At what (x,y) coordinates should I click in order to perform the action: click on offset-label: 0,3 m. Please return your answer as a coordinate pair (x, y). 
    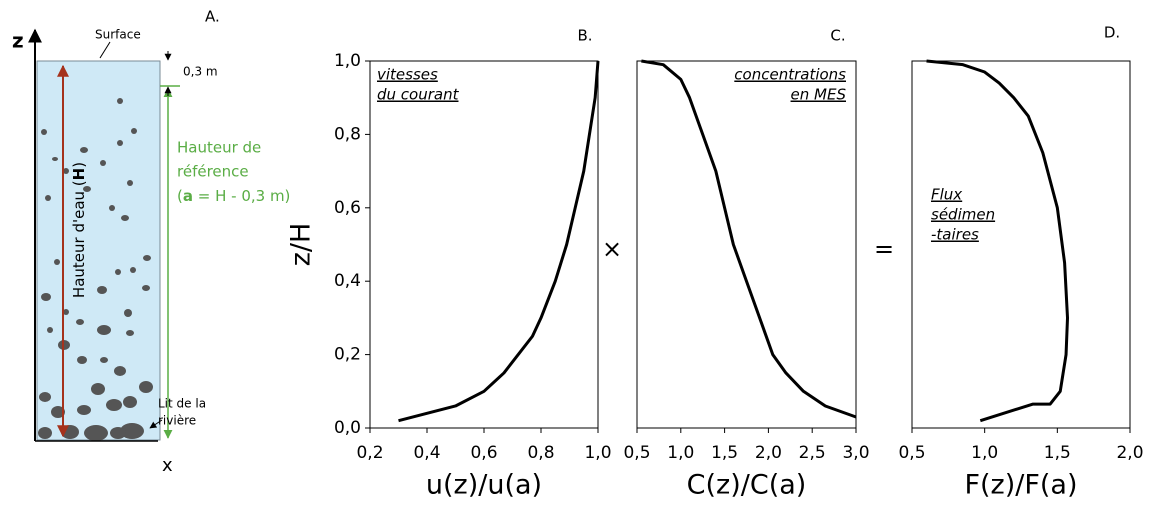
    Looking at the image, I should click on (200, 72).